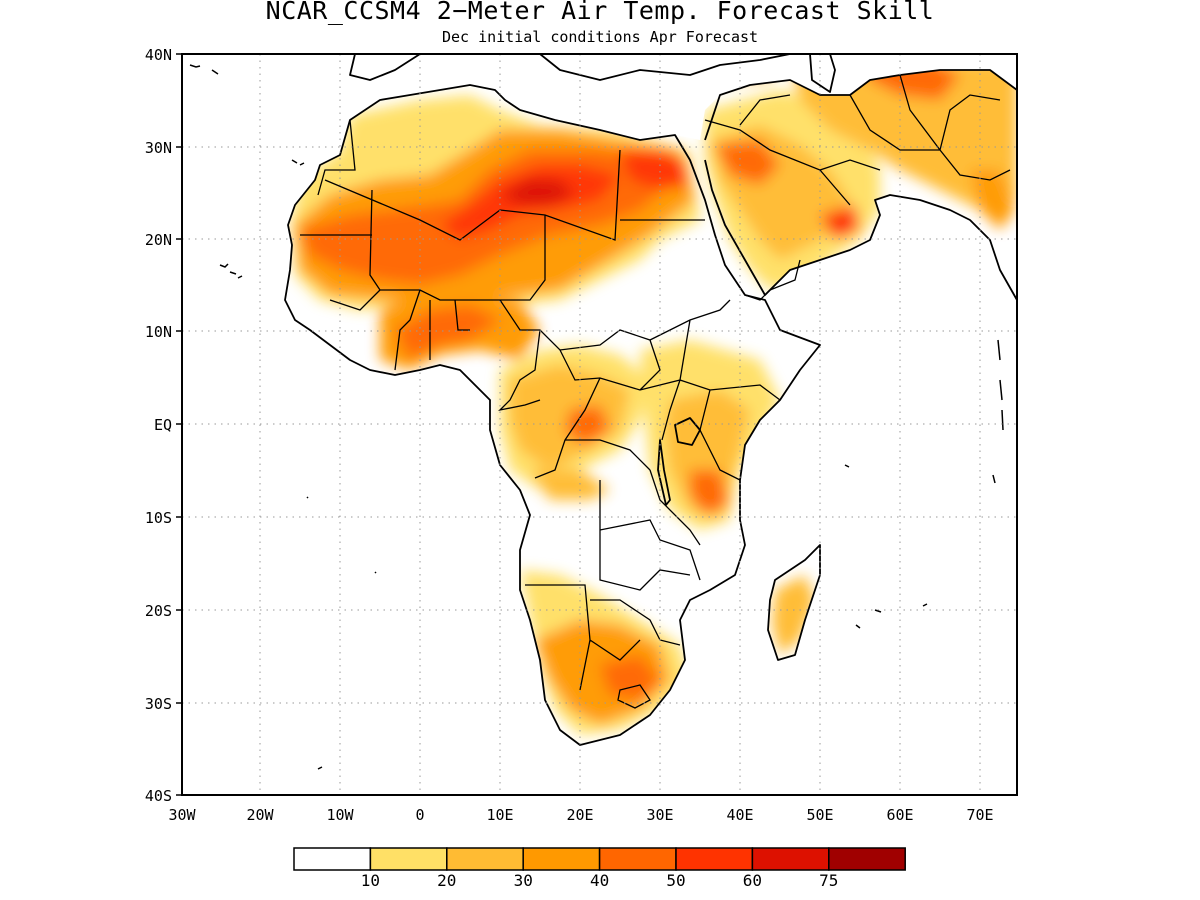 The width and height of the screenshot is (1200, 900). Describe the element at coordinates (899, 815) in the screenshot. I see `lon-label: 60E` at that location.